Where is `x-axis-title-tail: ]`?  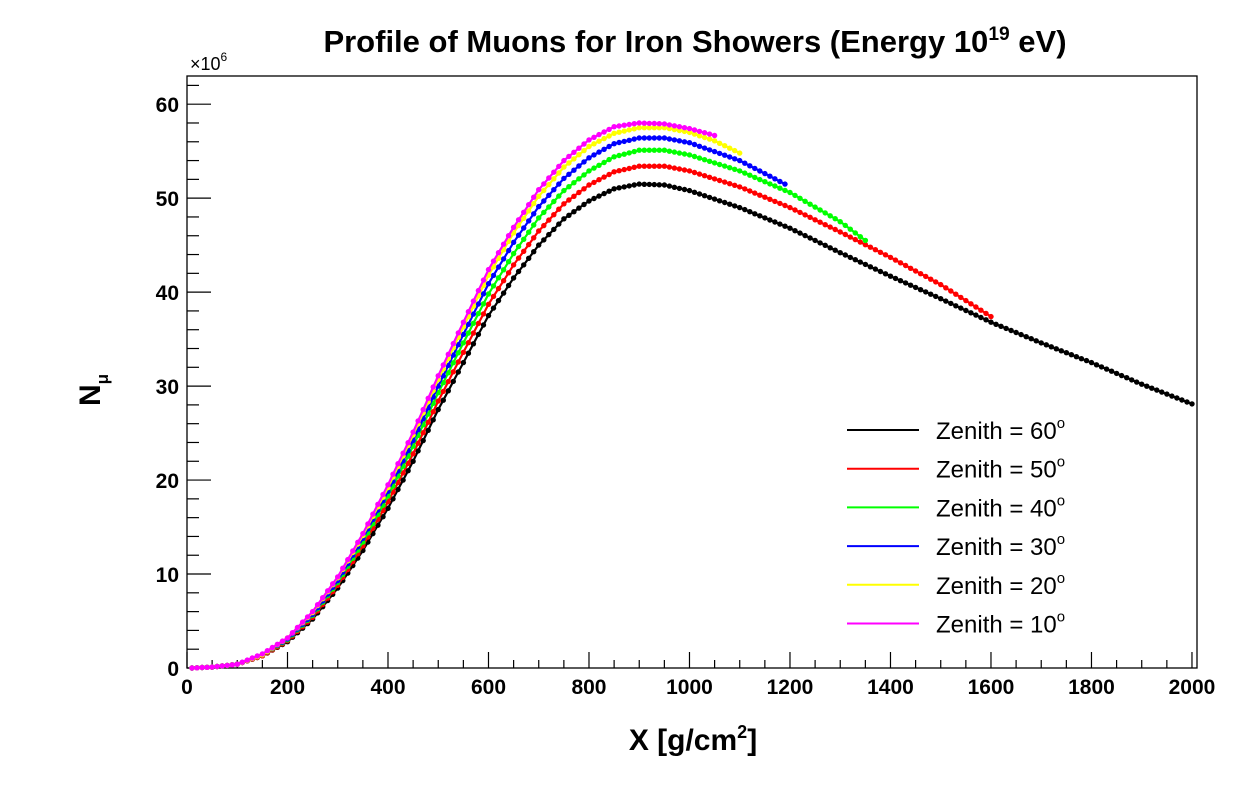 x-axis-title-tail: ] is located at coordinates (752, 740).